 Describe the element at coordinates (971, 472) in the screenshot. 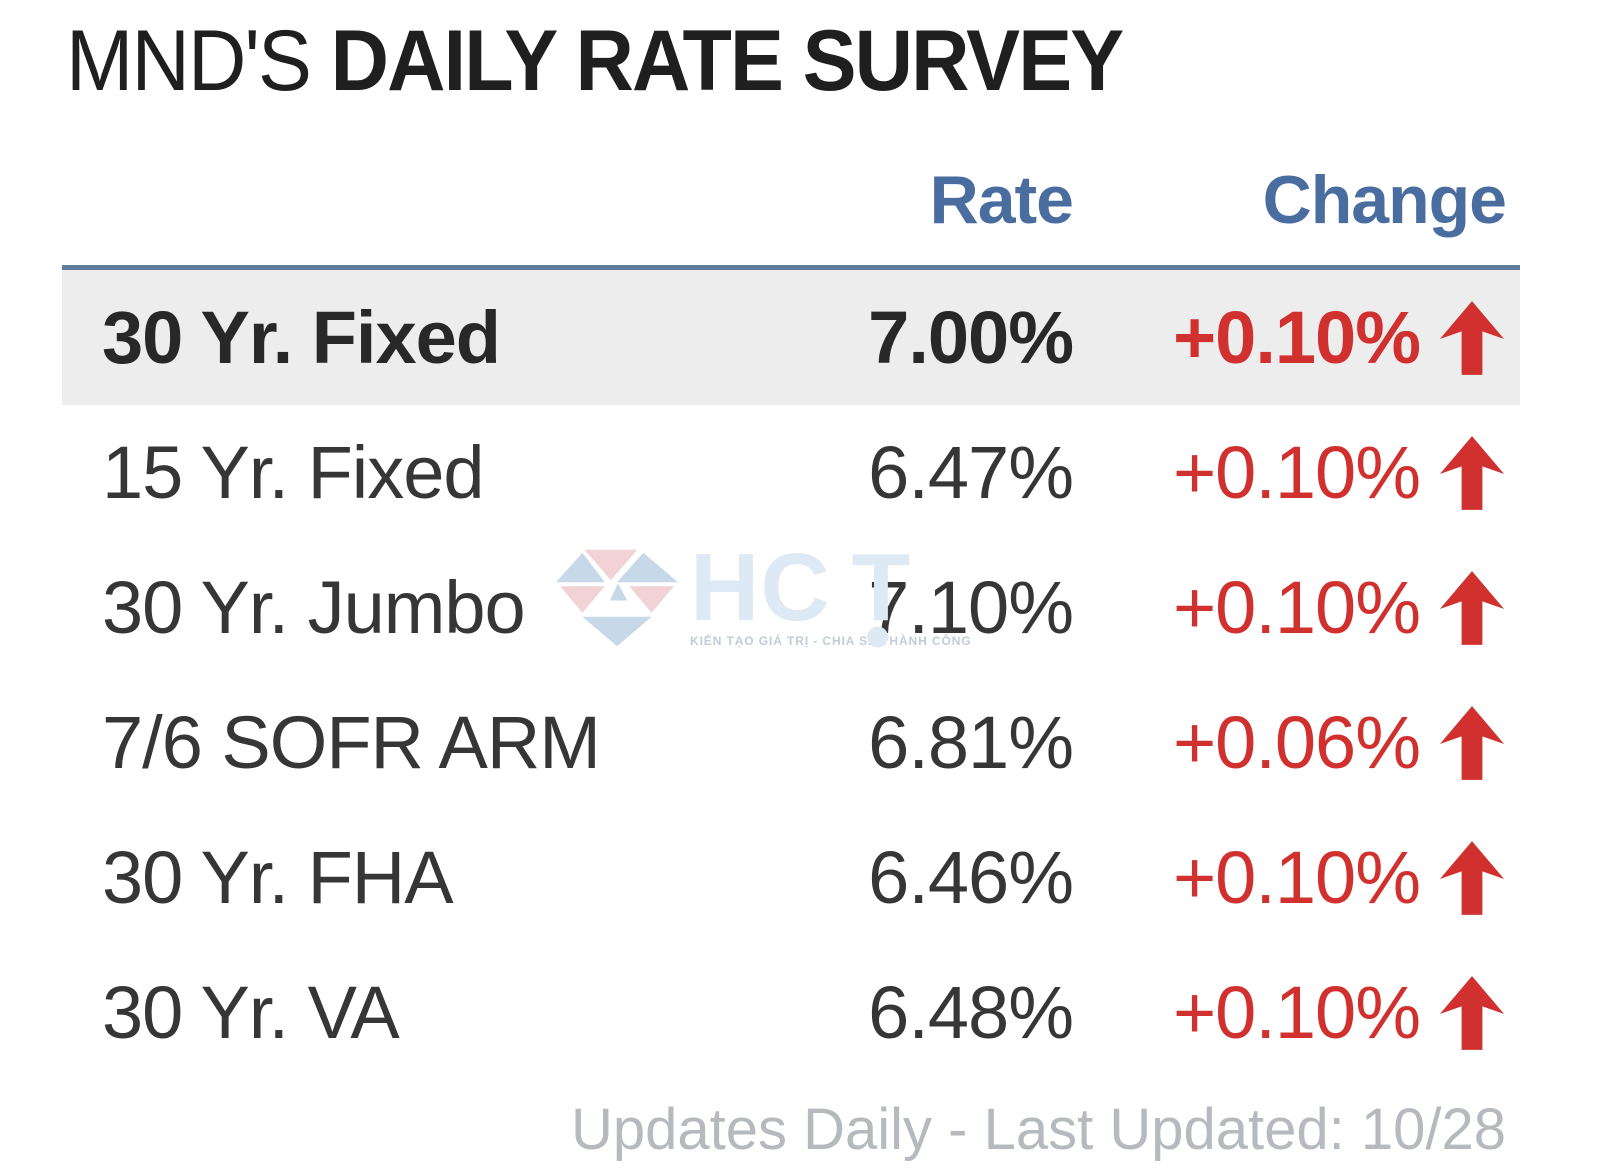

I see `rate-value: 6.47%` at that location.